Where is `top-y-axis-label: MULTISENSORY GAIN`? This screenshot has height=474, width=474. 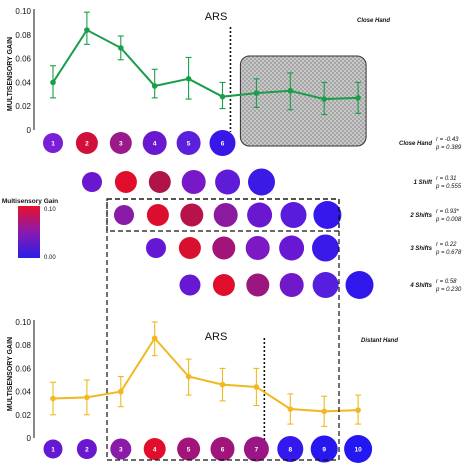
top-y-axis-label: MULTISENSORY GAIN is located at coordinates (10, 74).